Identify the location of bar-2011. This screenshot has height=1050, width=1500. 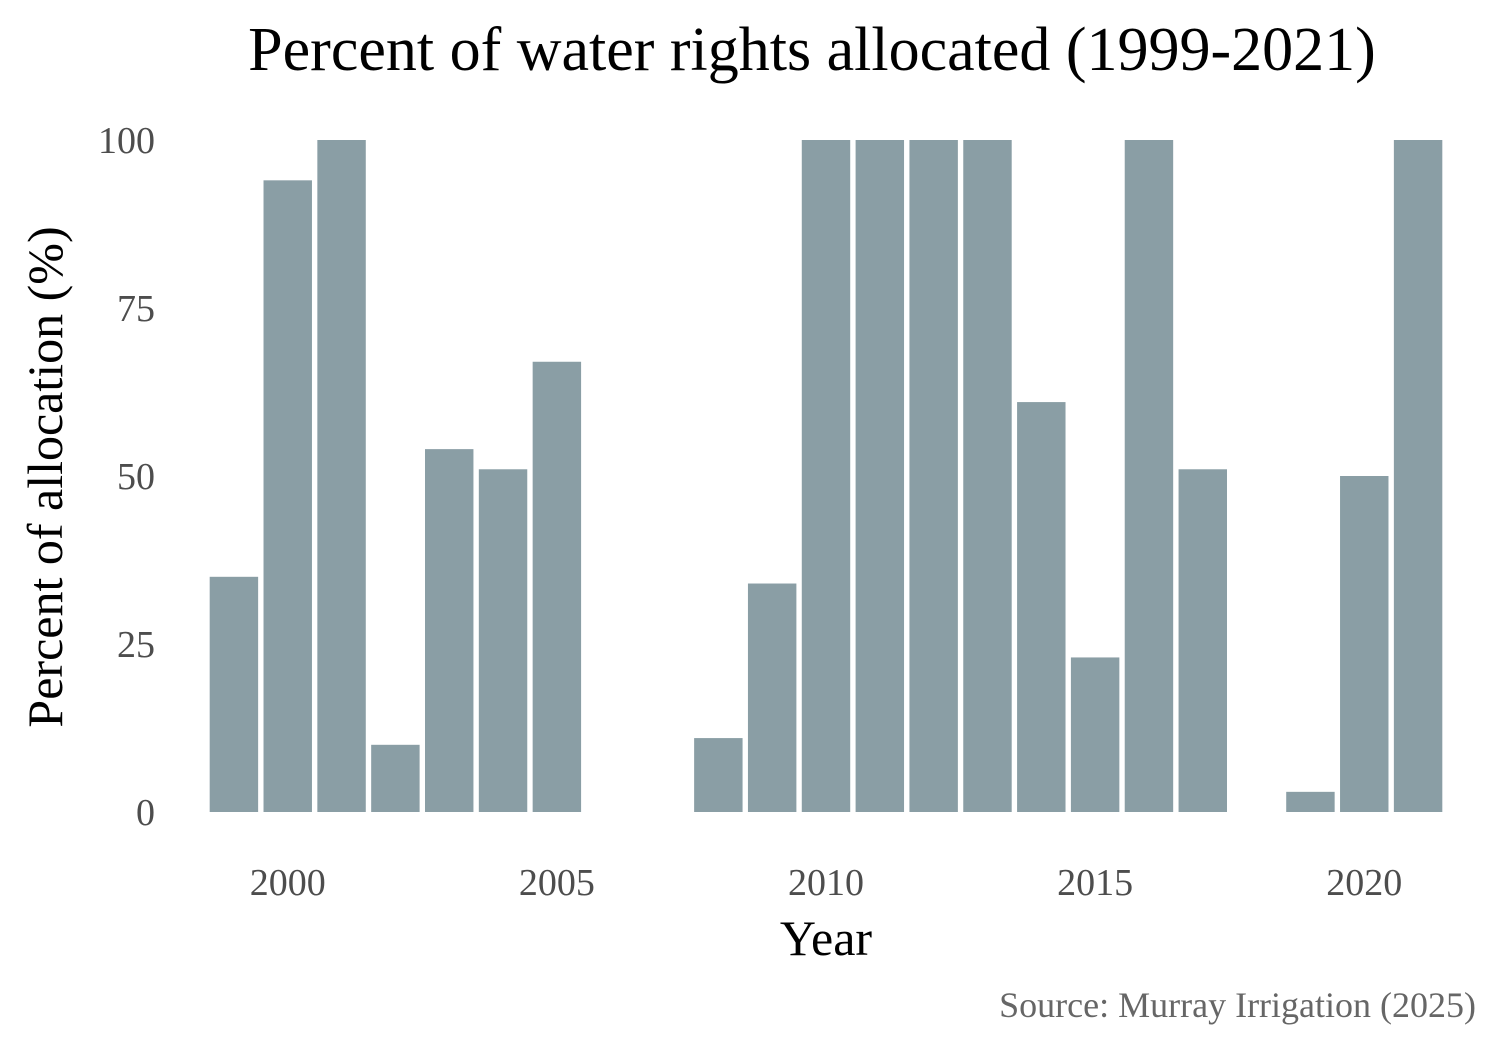
(880, 476).